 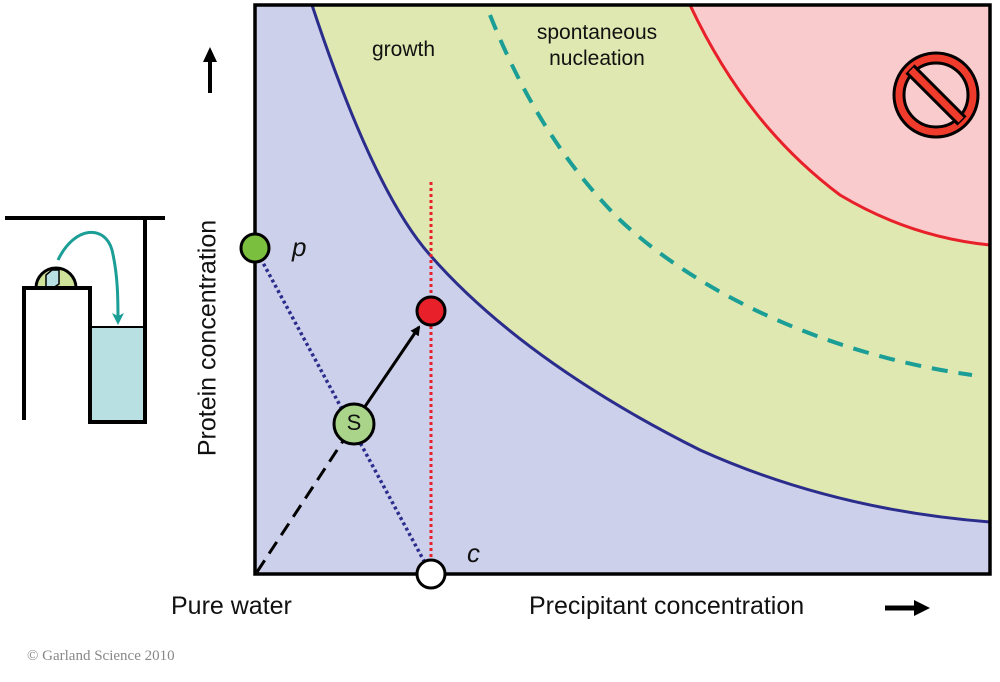 What do you see at coordinates (299, 247) in the screenshot?
I see `point-label-p: p` at bounding box center [299, 247].